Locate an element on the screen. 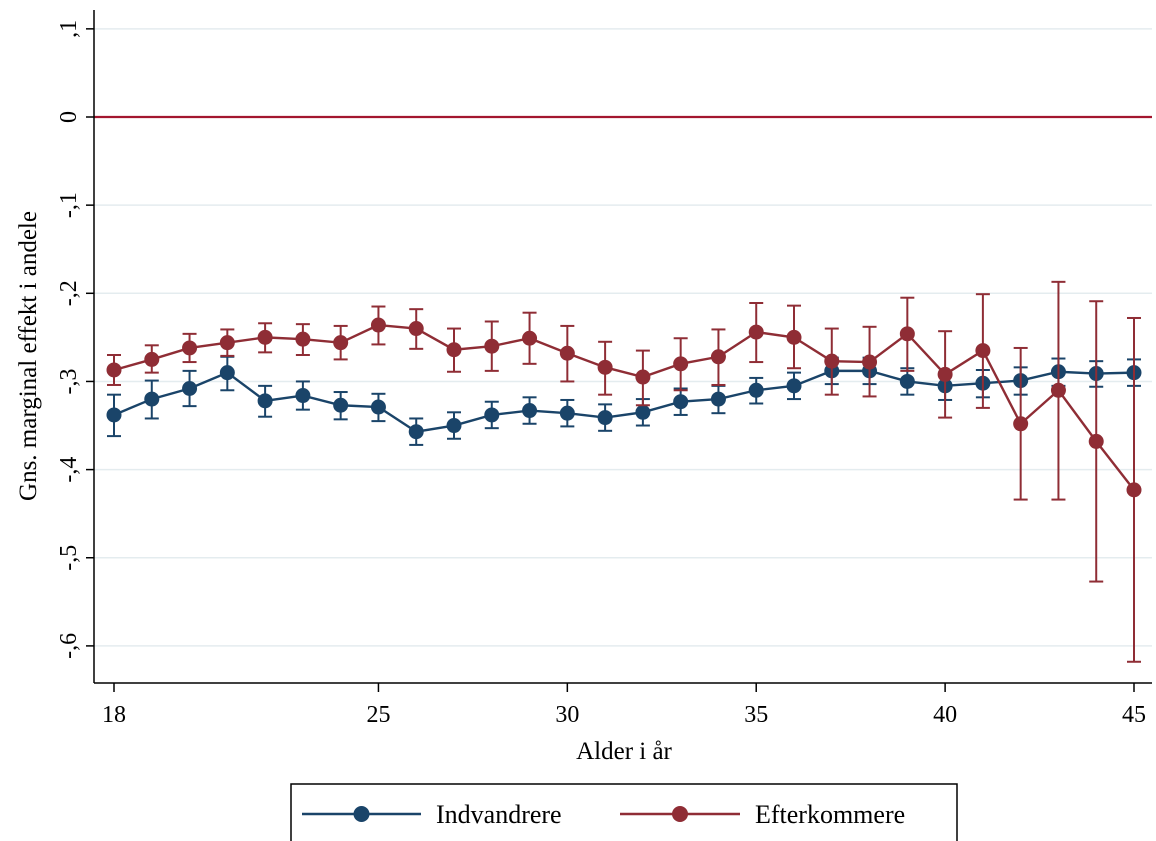 The height and width of the screenshot is (841, 1156). y-tick-label: -,4 is located at coordinates (69, 470).